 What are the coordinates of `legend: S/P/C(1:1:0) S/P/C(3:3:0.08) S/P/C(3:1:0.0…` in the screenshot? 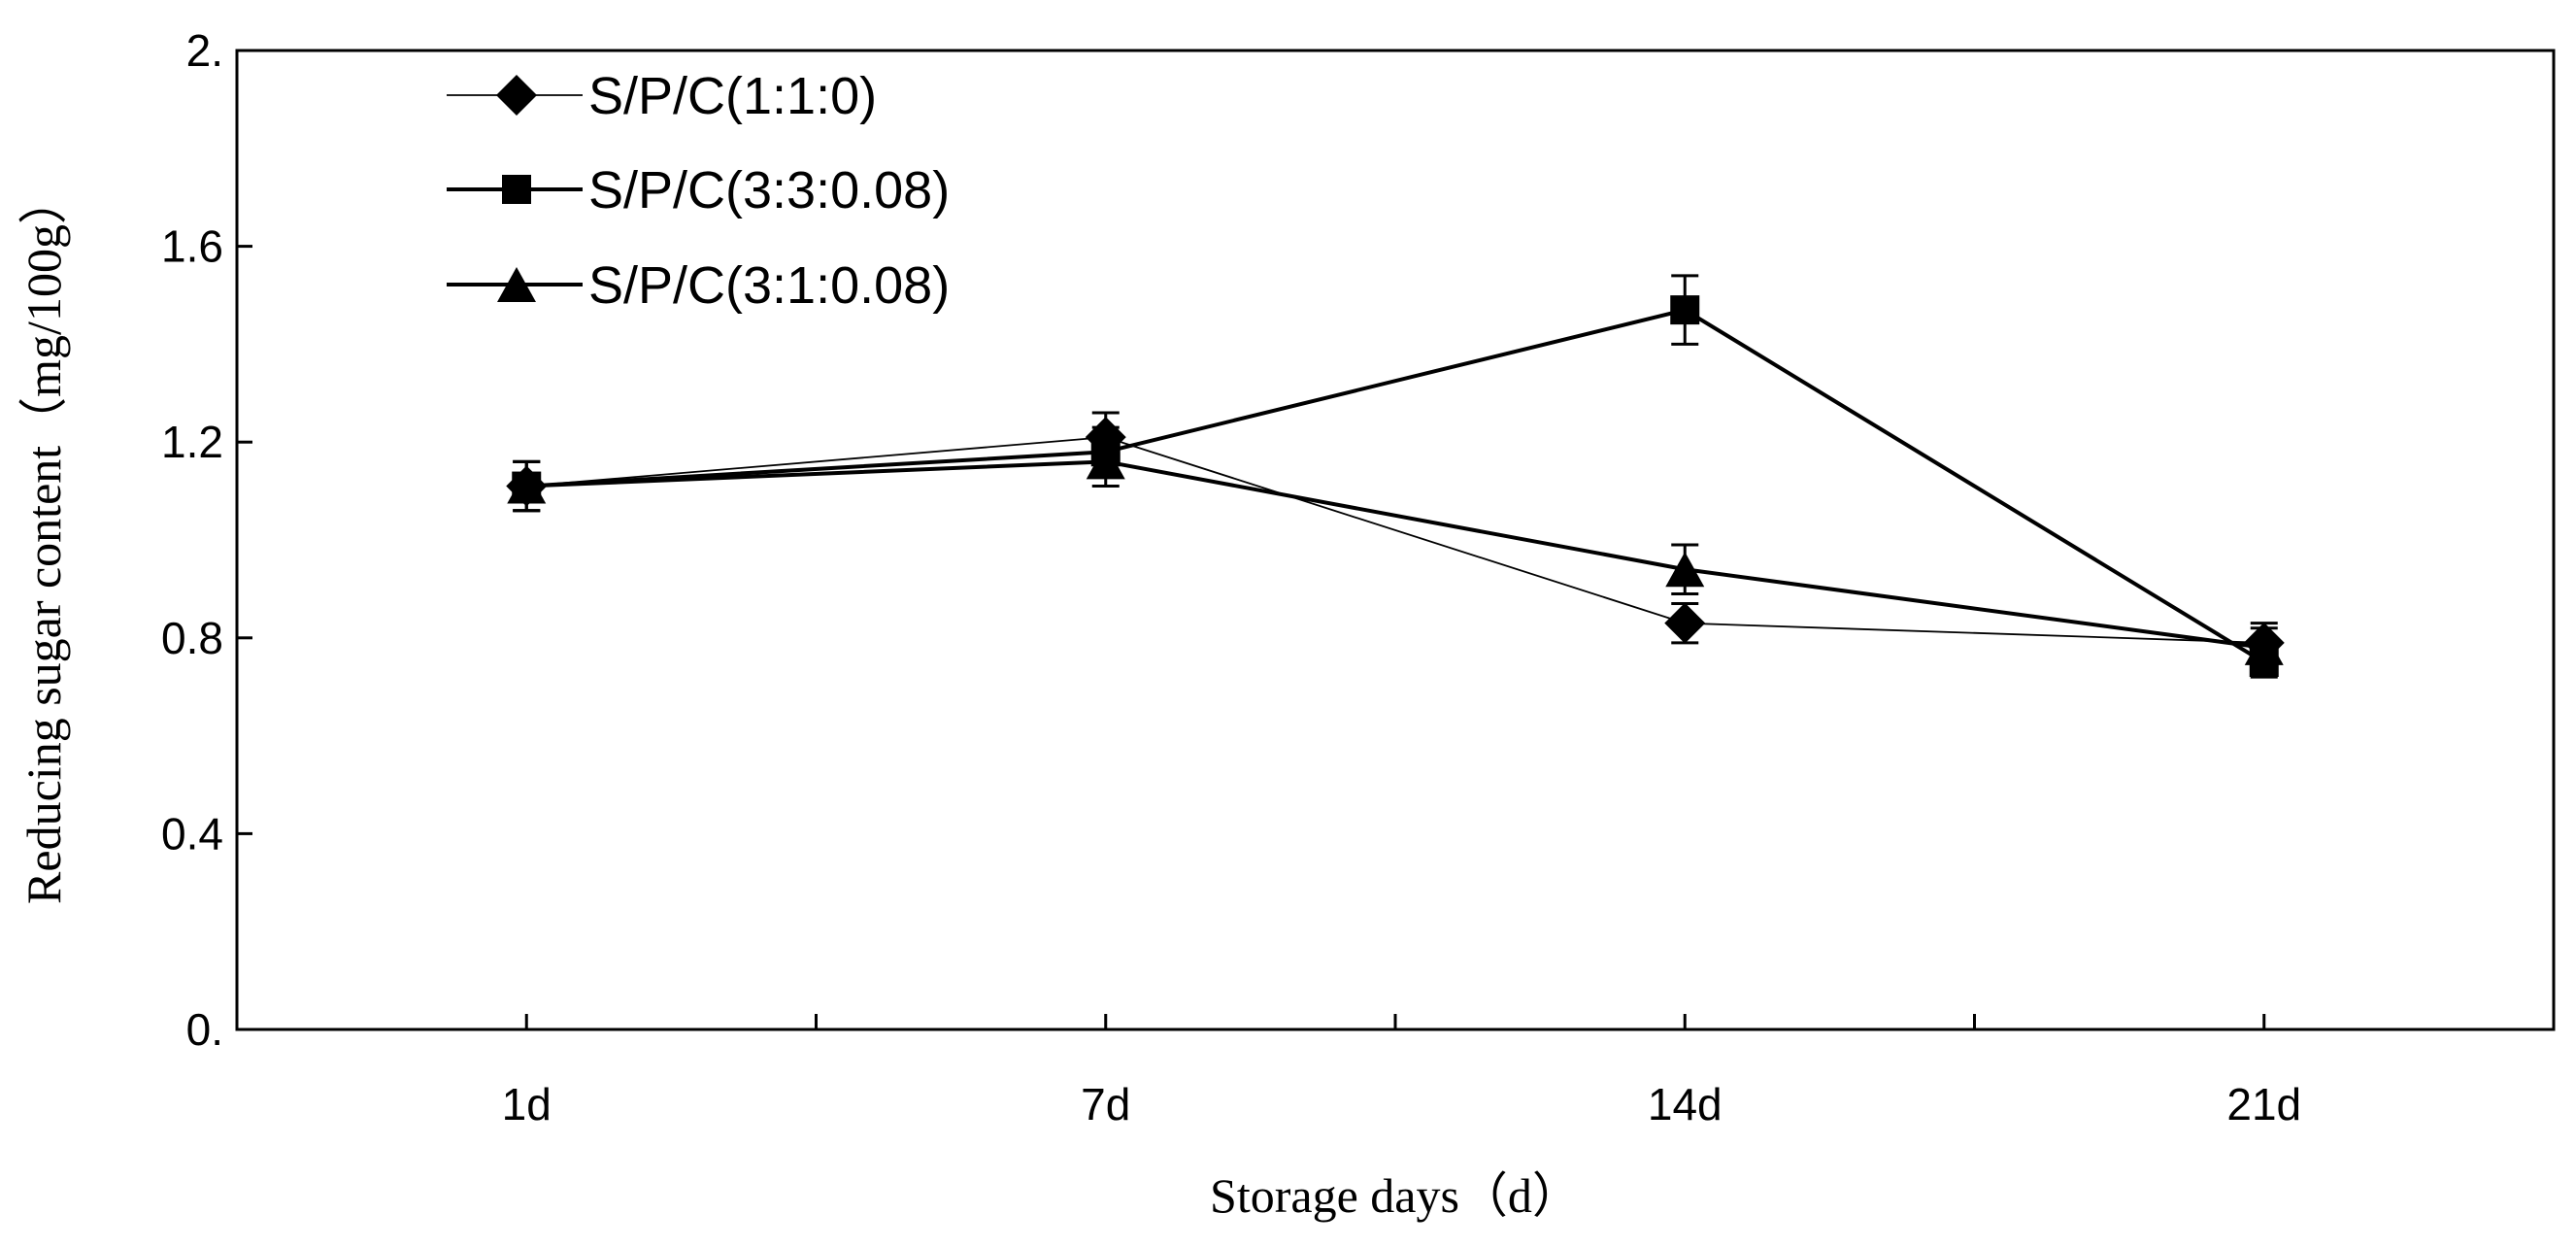 It's located at (699, 191).